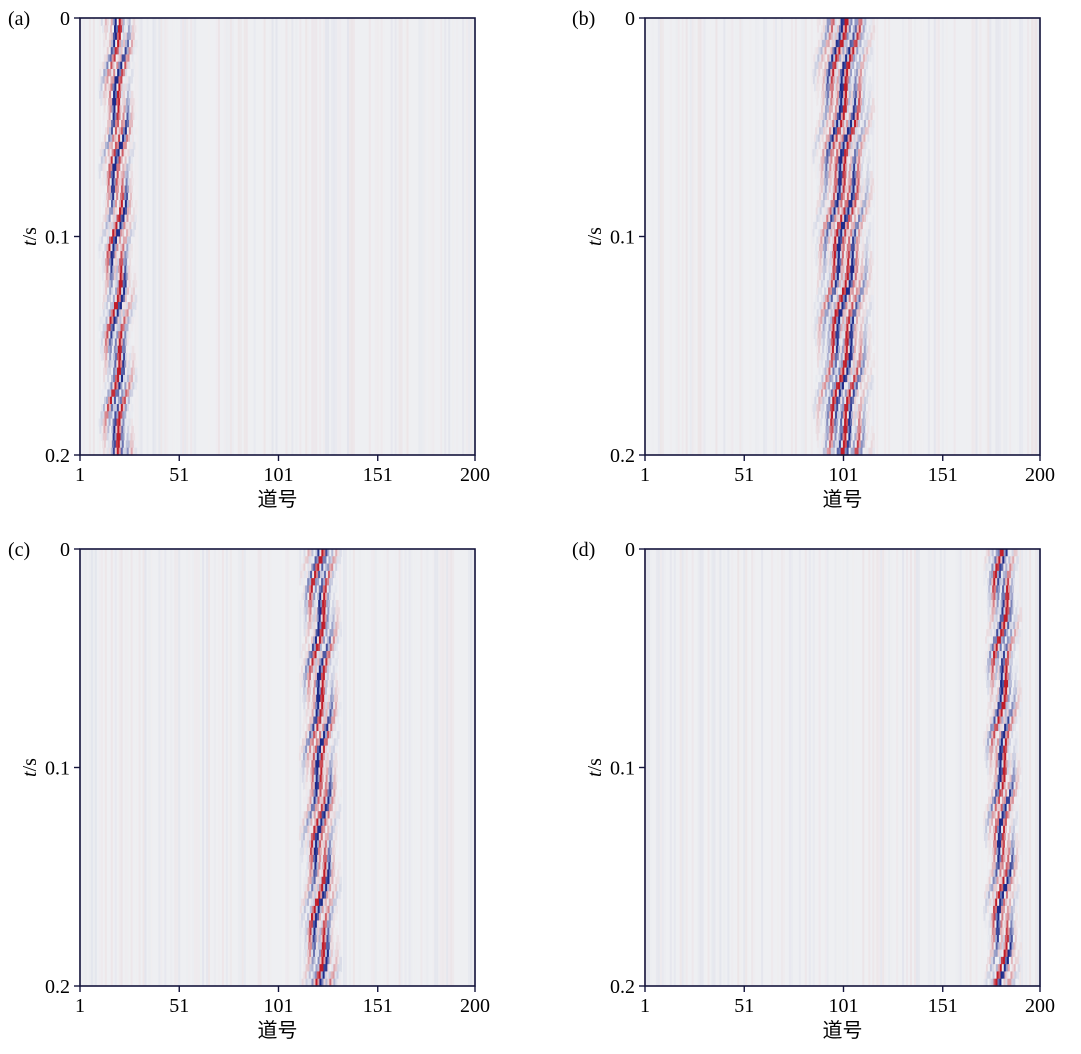 The height and width of the screenshot is (1054, 1081). Describe the element at coordinates (278, 499) in the screenshot. I see `x-axis-label: 道号` at that location.